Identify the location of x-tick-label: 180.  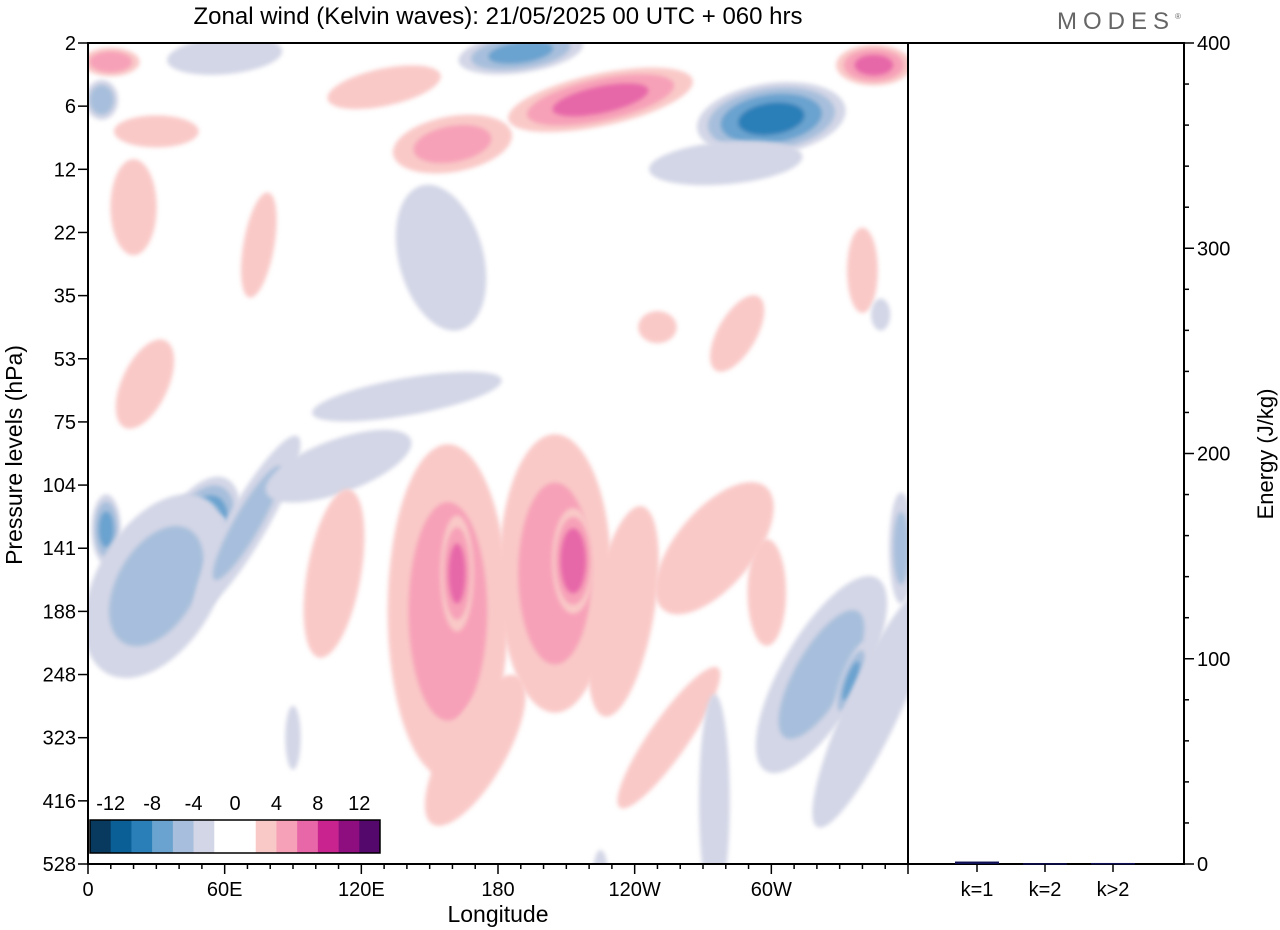
(497, 890).